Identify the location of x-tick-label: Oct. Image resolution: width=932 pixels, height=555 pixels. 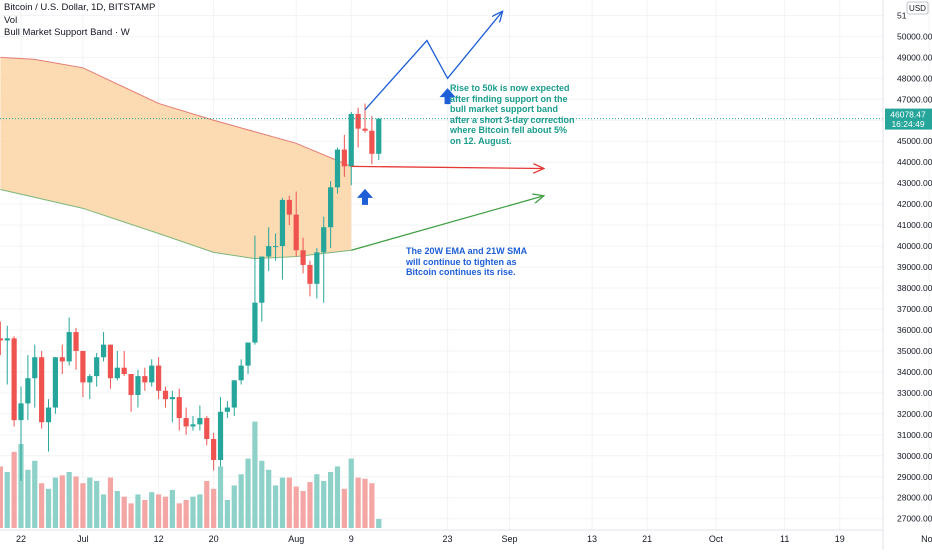
(716, 539).